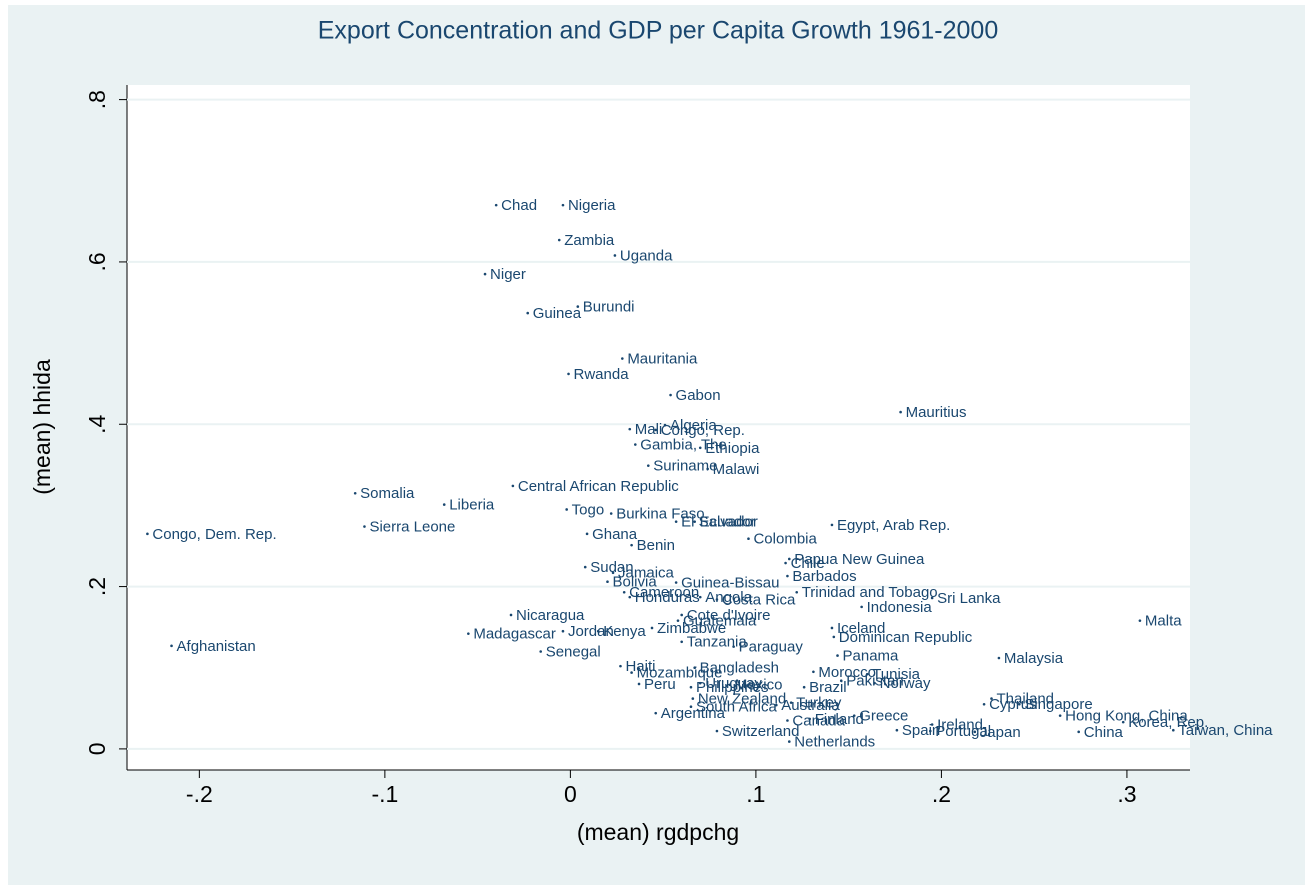  I want to click on point-label: Guatemala, so click(720, 621).